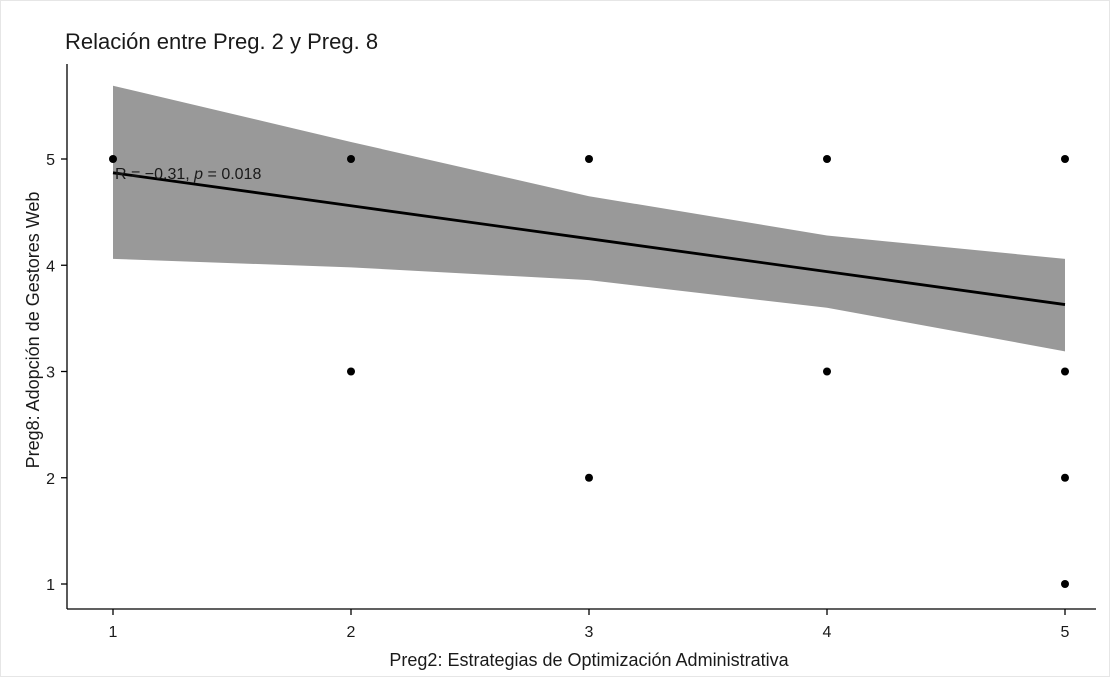 The image size is (1111, 678). I want to click on annotation-r: R = −0.31,, so click(154, 174).